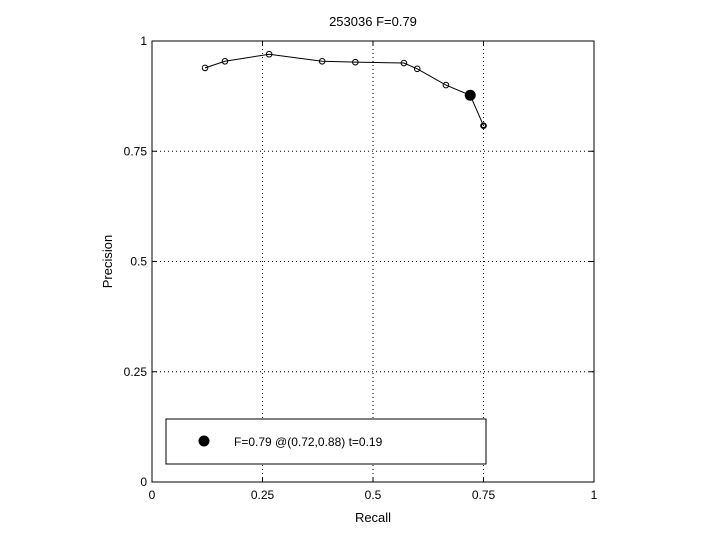  What do you see at coordinates (263, 495) in the screenshot?
I see `x-tick-label: 0.25` at bounding box center [263, 495].